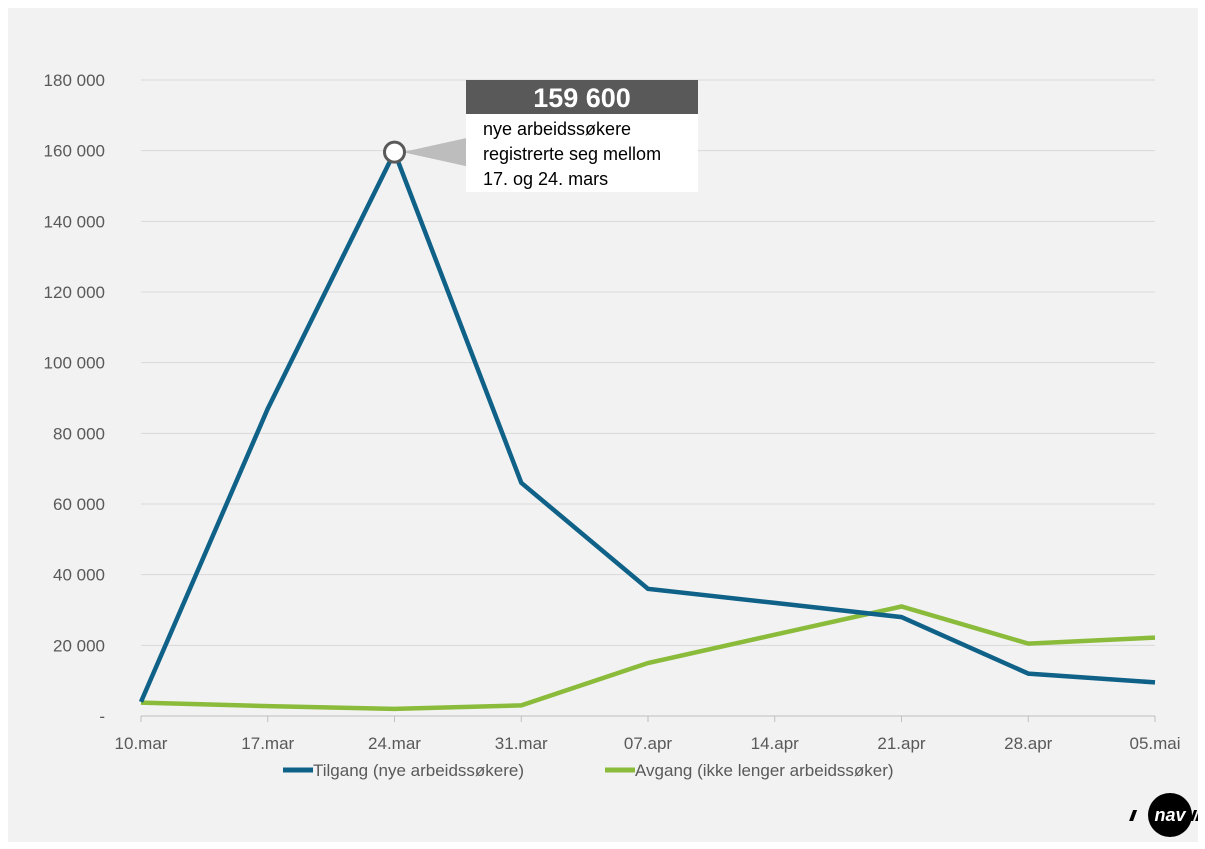 Image resolution: width=1205 pixels, height=849 pixels. I want to click on x-tick-label: 14.apr, so click(775, 743).